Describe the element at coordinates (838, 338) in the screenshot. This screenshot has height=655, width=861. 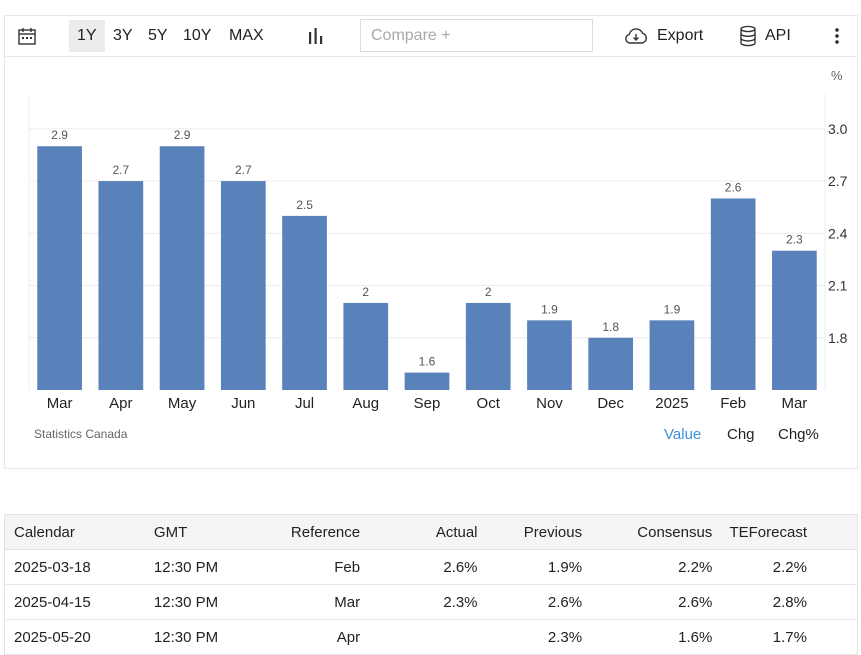
I see `y-tick-label: 1.8` at that location.